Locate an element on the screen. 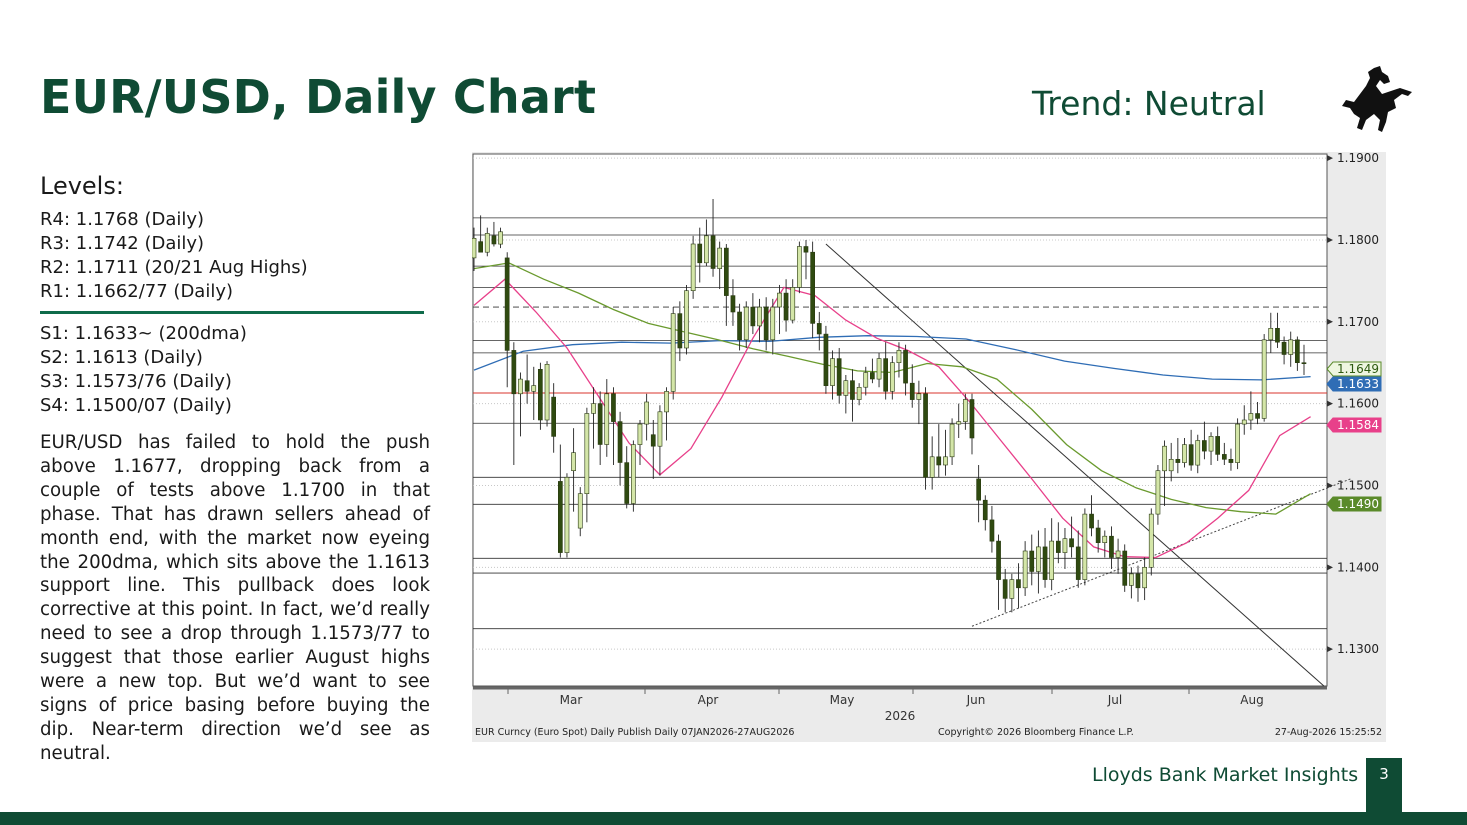 The height and width of the screenshot is (825, 1467). level-s1: S1: 1.1633~ (200dma) is located at coordinates (143, 333).